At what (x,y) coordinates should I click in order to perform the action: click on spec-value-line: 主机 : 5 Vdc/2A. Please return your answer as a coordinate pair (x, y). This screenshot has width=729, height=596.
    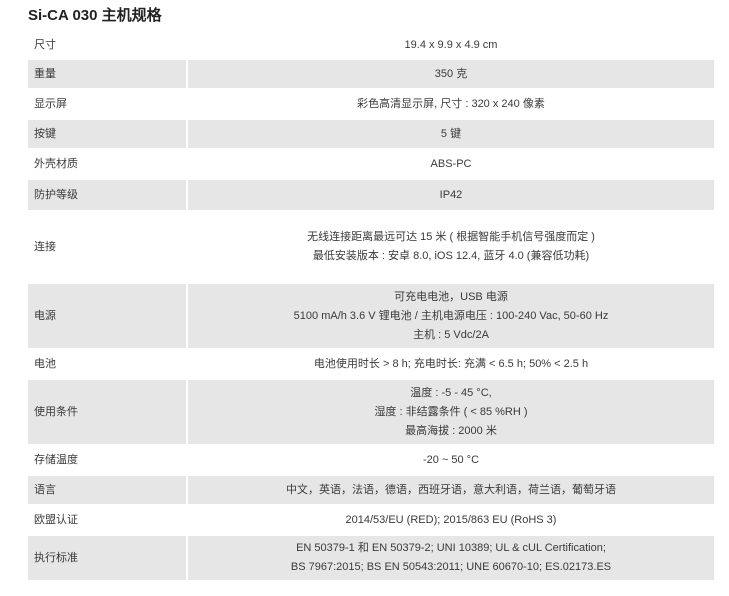
    Looking at the image, I should click on (451, 334).